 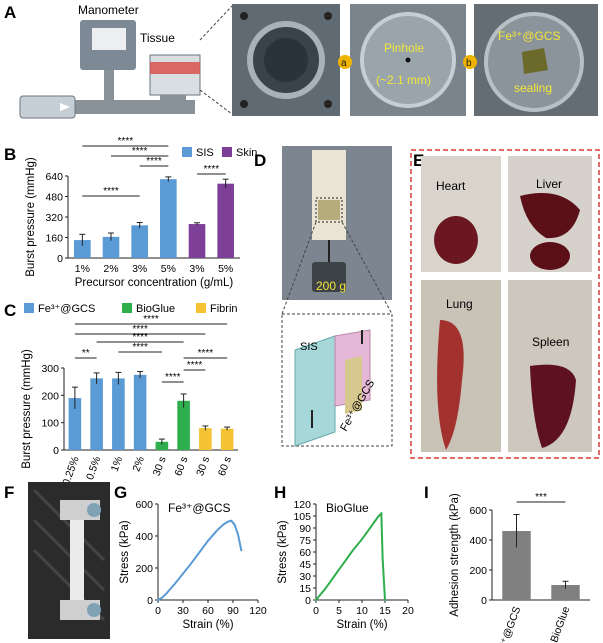 What do you see at coordinates (54, 177) in the screenshot?
I see `y-tick-label: 640` at bounding box center [54, 177].